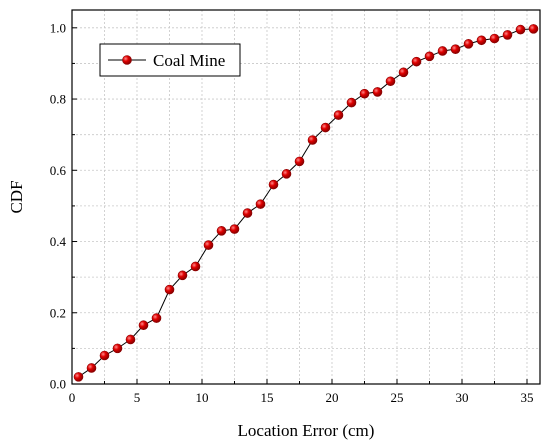  Describe the element at coordinates (127, 60) in the screenshot. I see `legend-marker-sample` at that location.